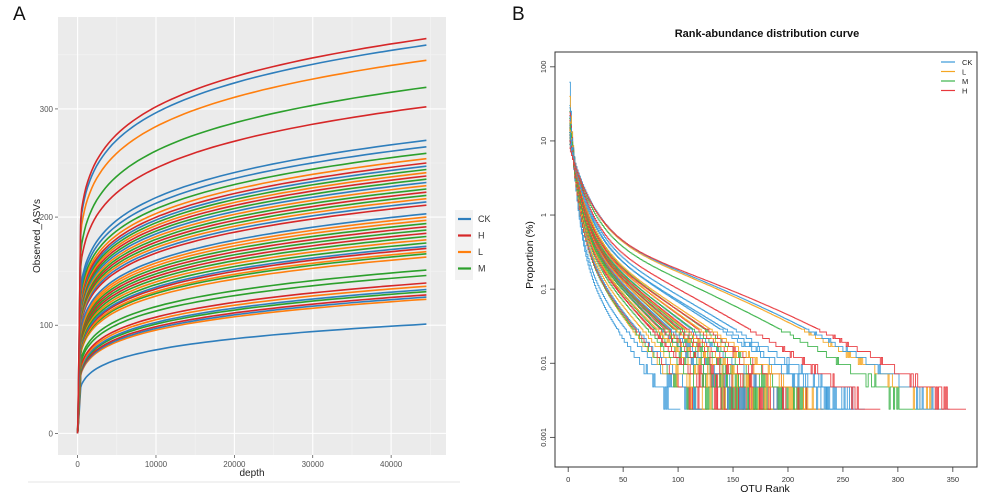 This screenshot has width=1000, height=494. Describe the element at coordinates (733, 479) in the screenshot. I see `x-tick-label: 150` at that location.